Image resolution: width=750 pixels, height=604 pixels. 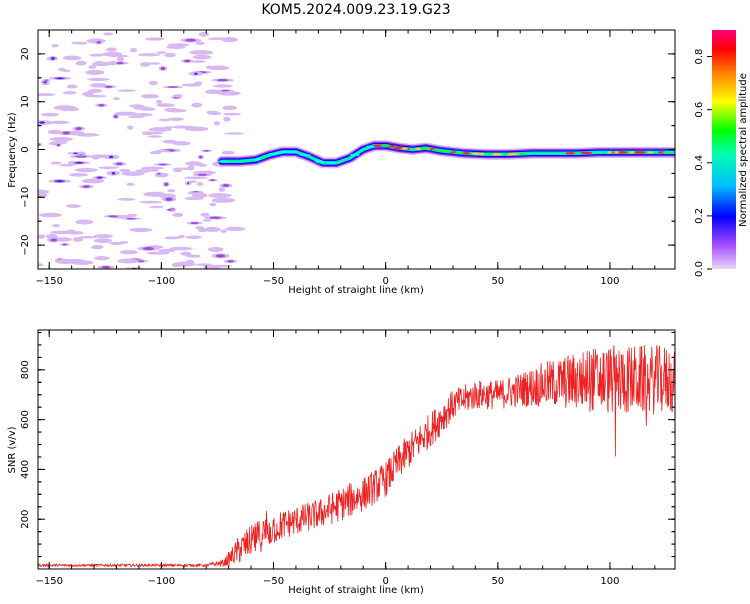 I want to click on spectrogram-x-label: Height of straight line (km), so click(x=356, y=290).